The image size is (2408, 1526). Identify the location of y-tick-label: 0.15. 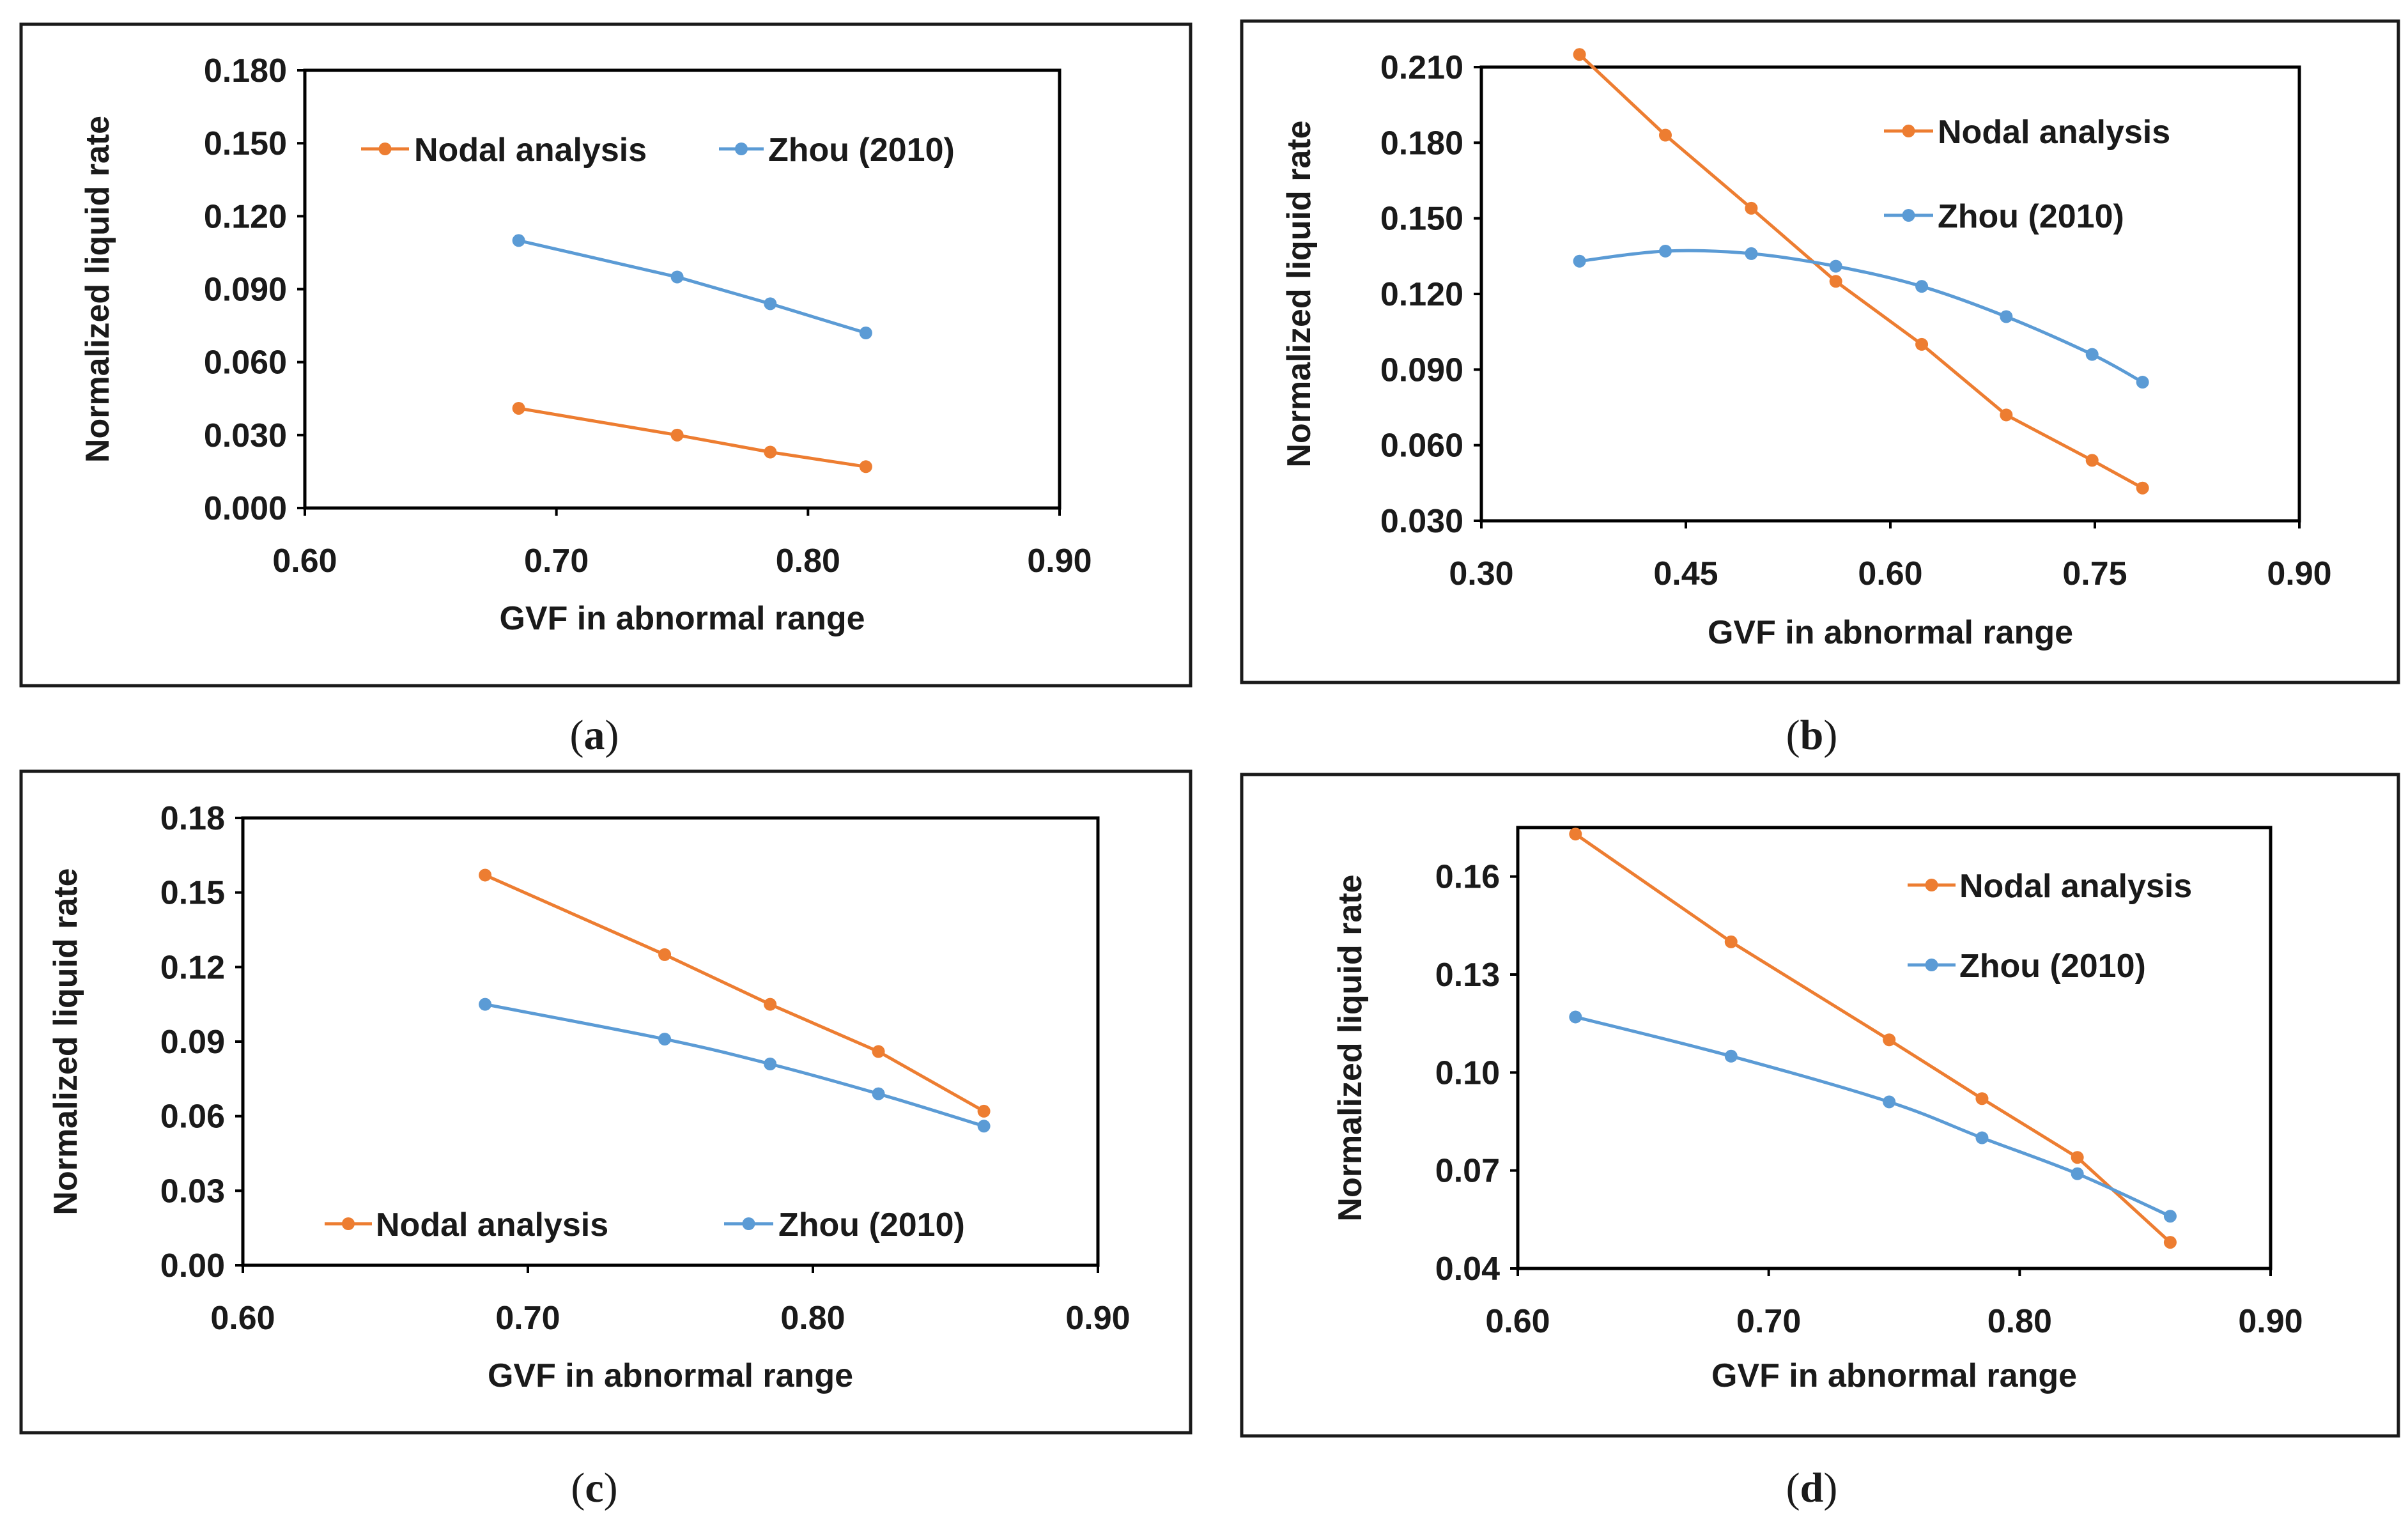
(192, 893).